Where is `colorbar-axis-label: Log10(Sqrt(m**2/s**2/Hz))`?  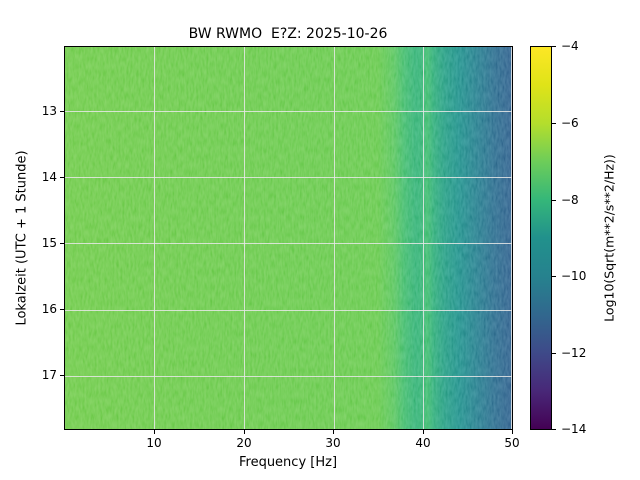 colorbar-axis-label: Log10(Sqrt(m**2/s**2/Hz)) is located at coordinates (609, 238).